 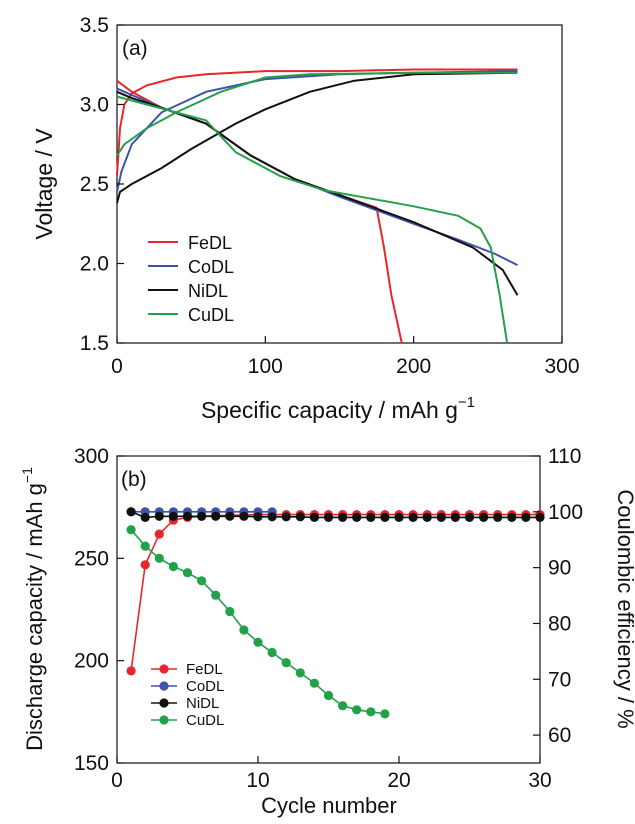 I want to click on y2-tick-label-b: 70, so click(x=559, y=679).